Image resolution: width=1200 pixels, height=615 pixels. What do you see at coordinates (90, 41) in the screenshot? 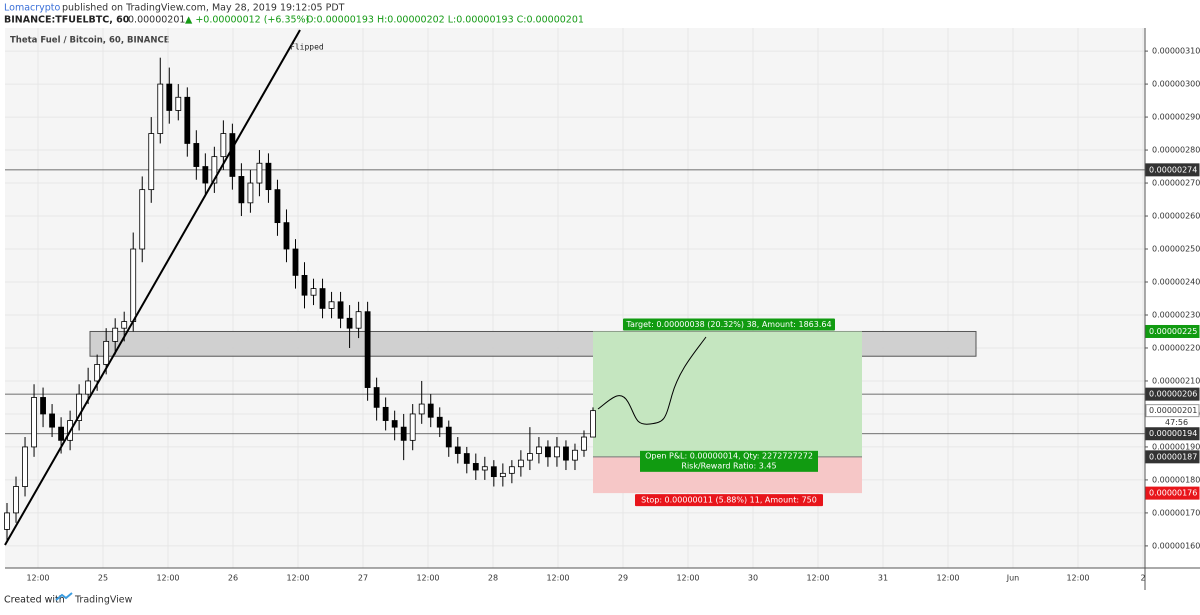
I see `chart-title: Theta Fuel / Bitcoin, 60, BINANCE` at bounding box center [90, 41].